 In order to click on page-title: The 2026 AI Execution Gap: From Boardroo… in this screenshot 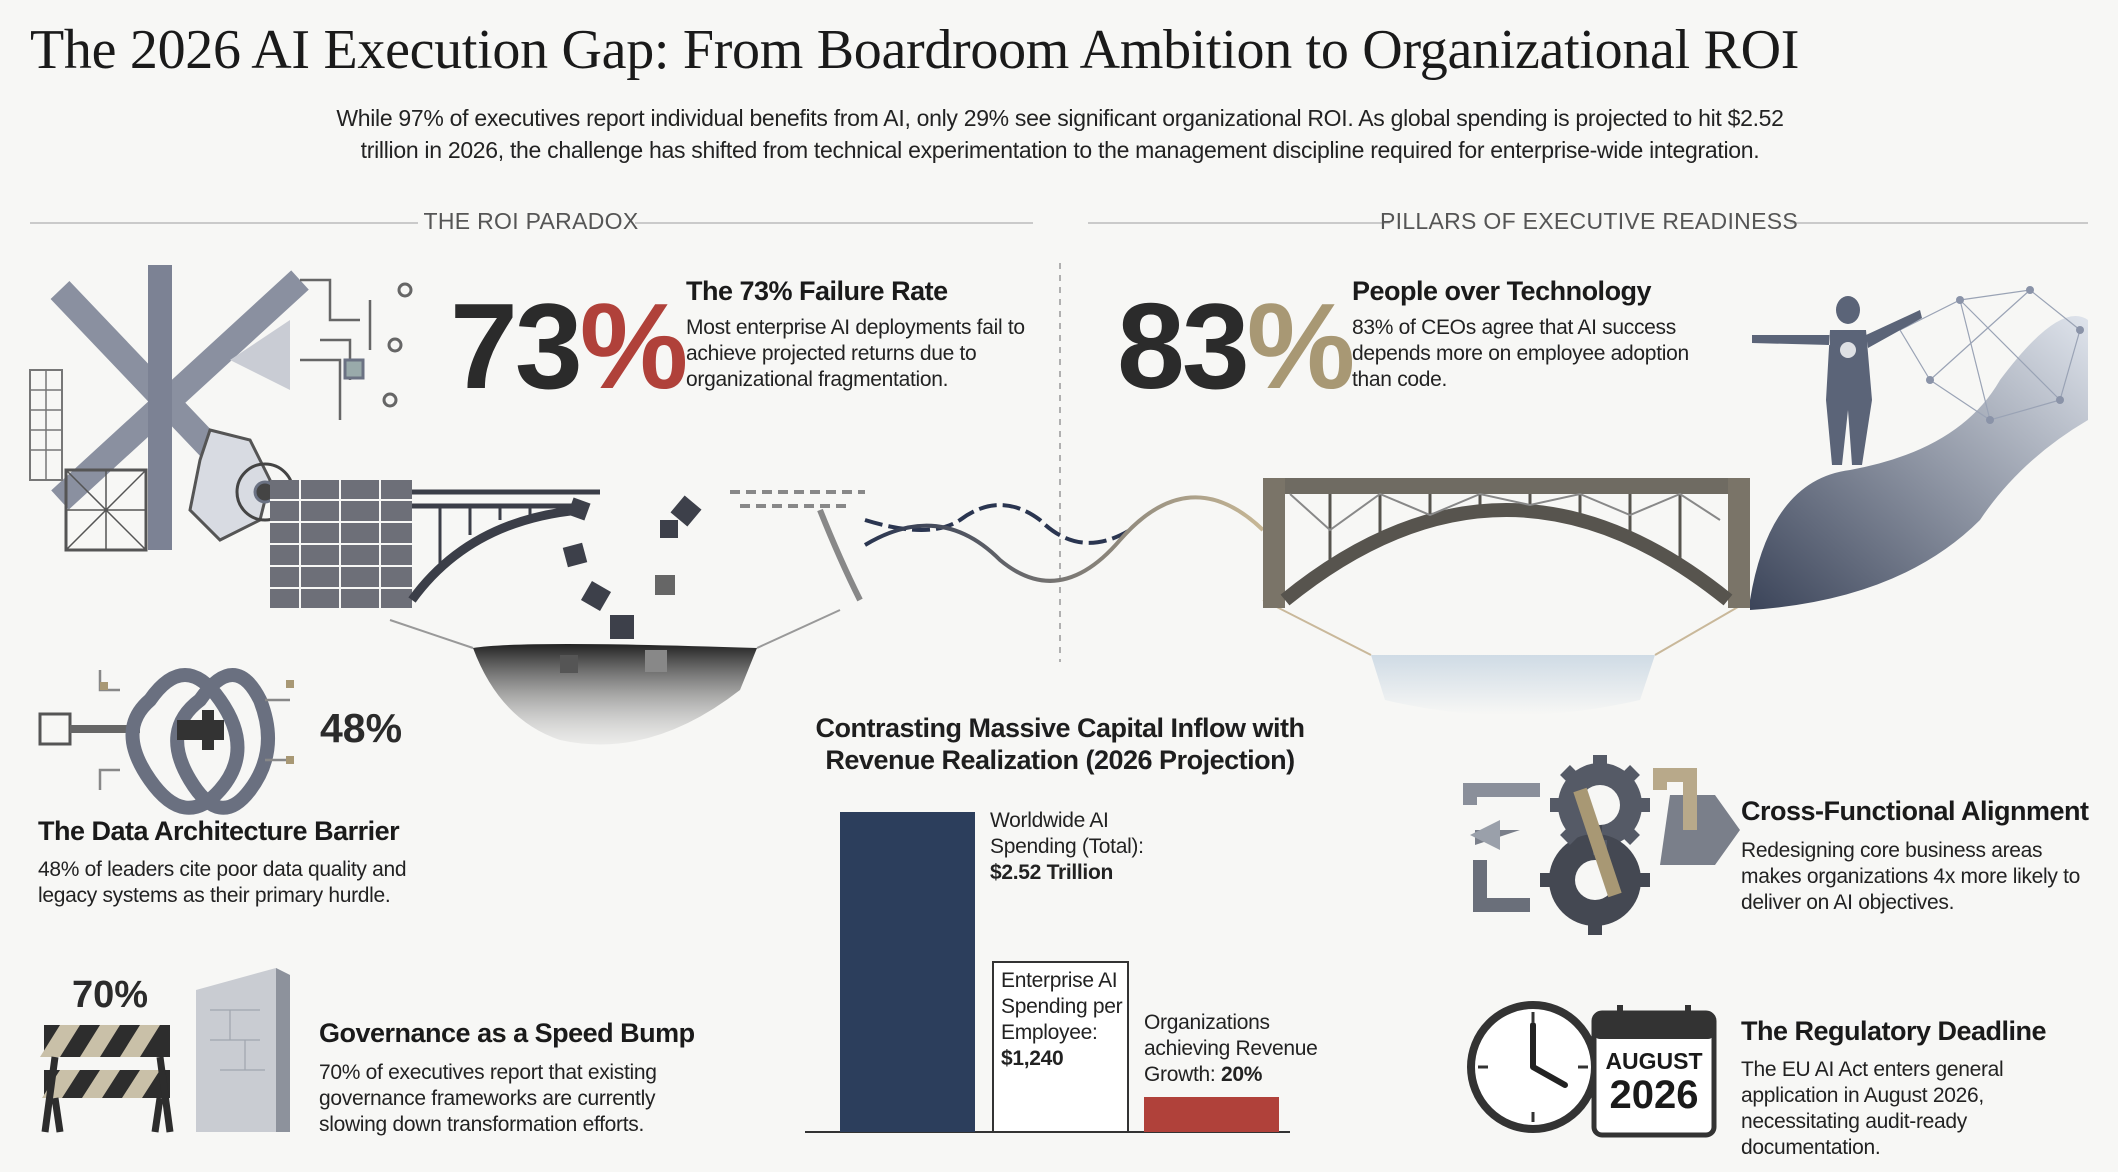, I will do `click(915, 50)`.